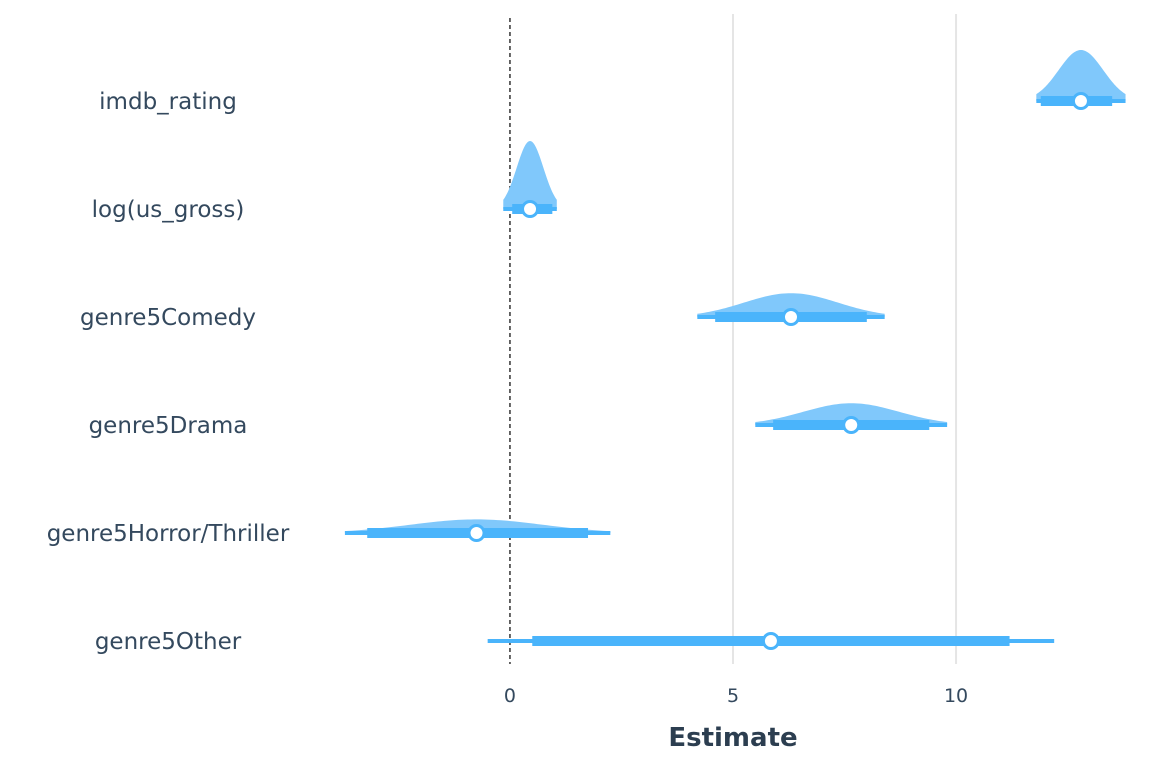 The width and height of the screenshot is (1152, 768). What do you see at coordinates (168, 426) in the screenshot?
I see `category-label: genre5Drama` at bounding box center [168, 426].